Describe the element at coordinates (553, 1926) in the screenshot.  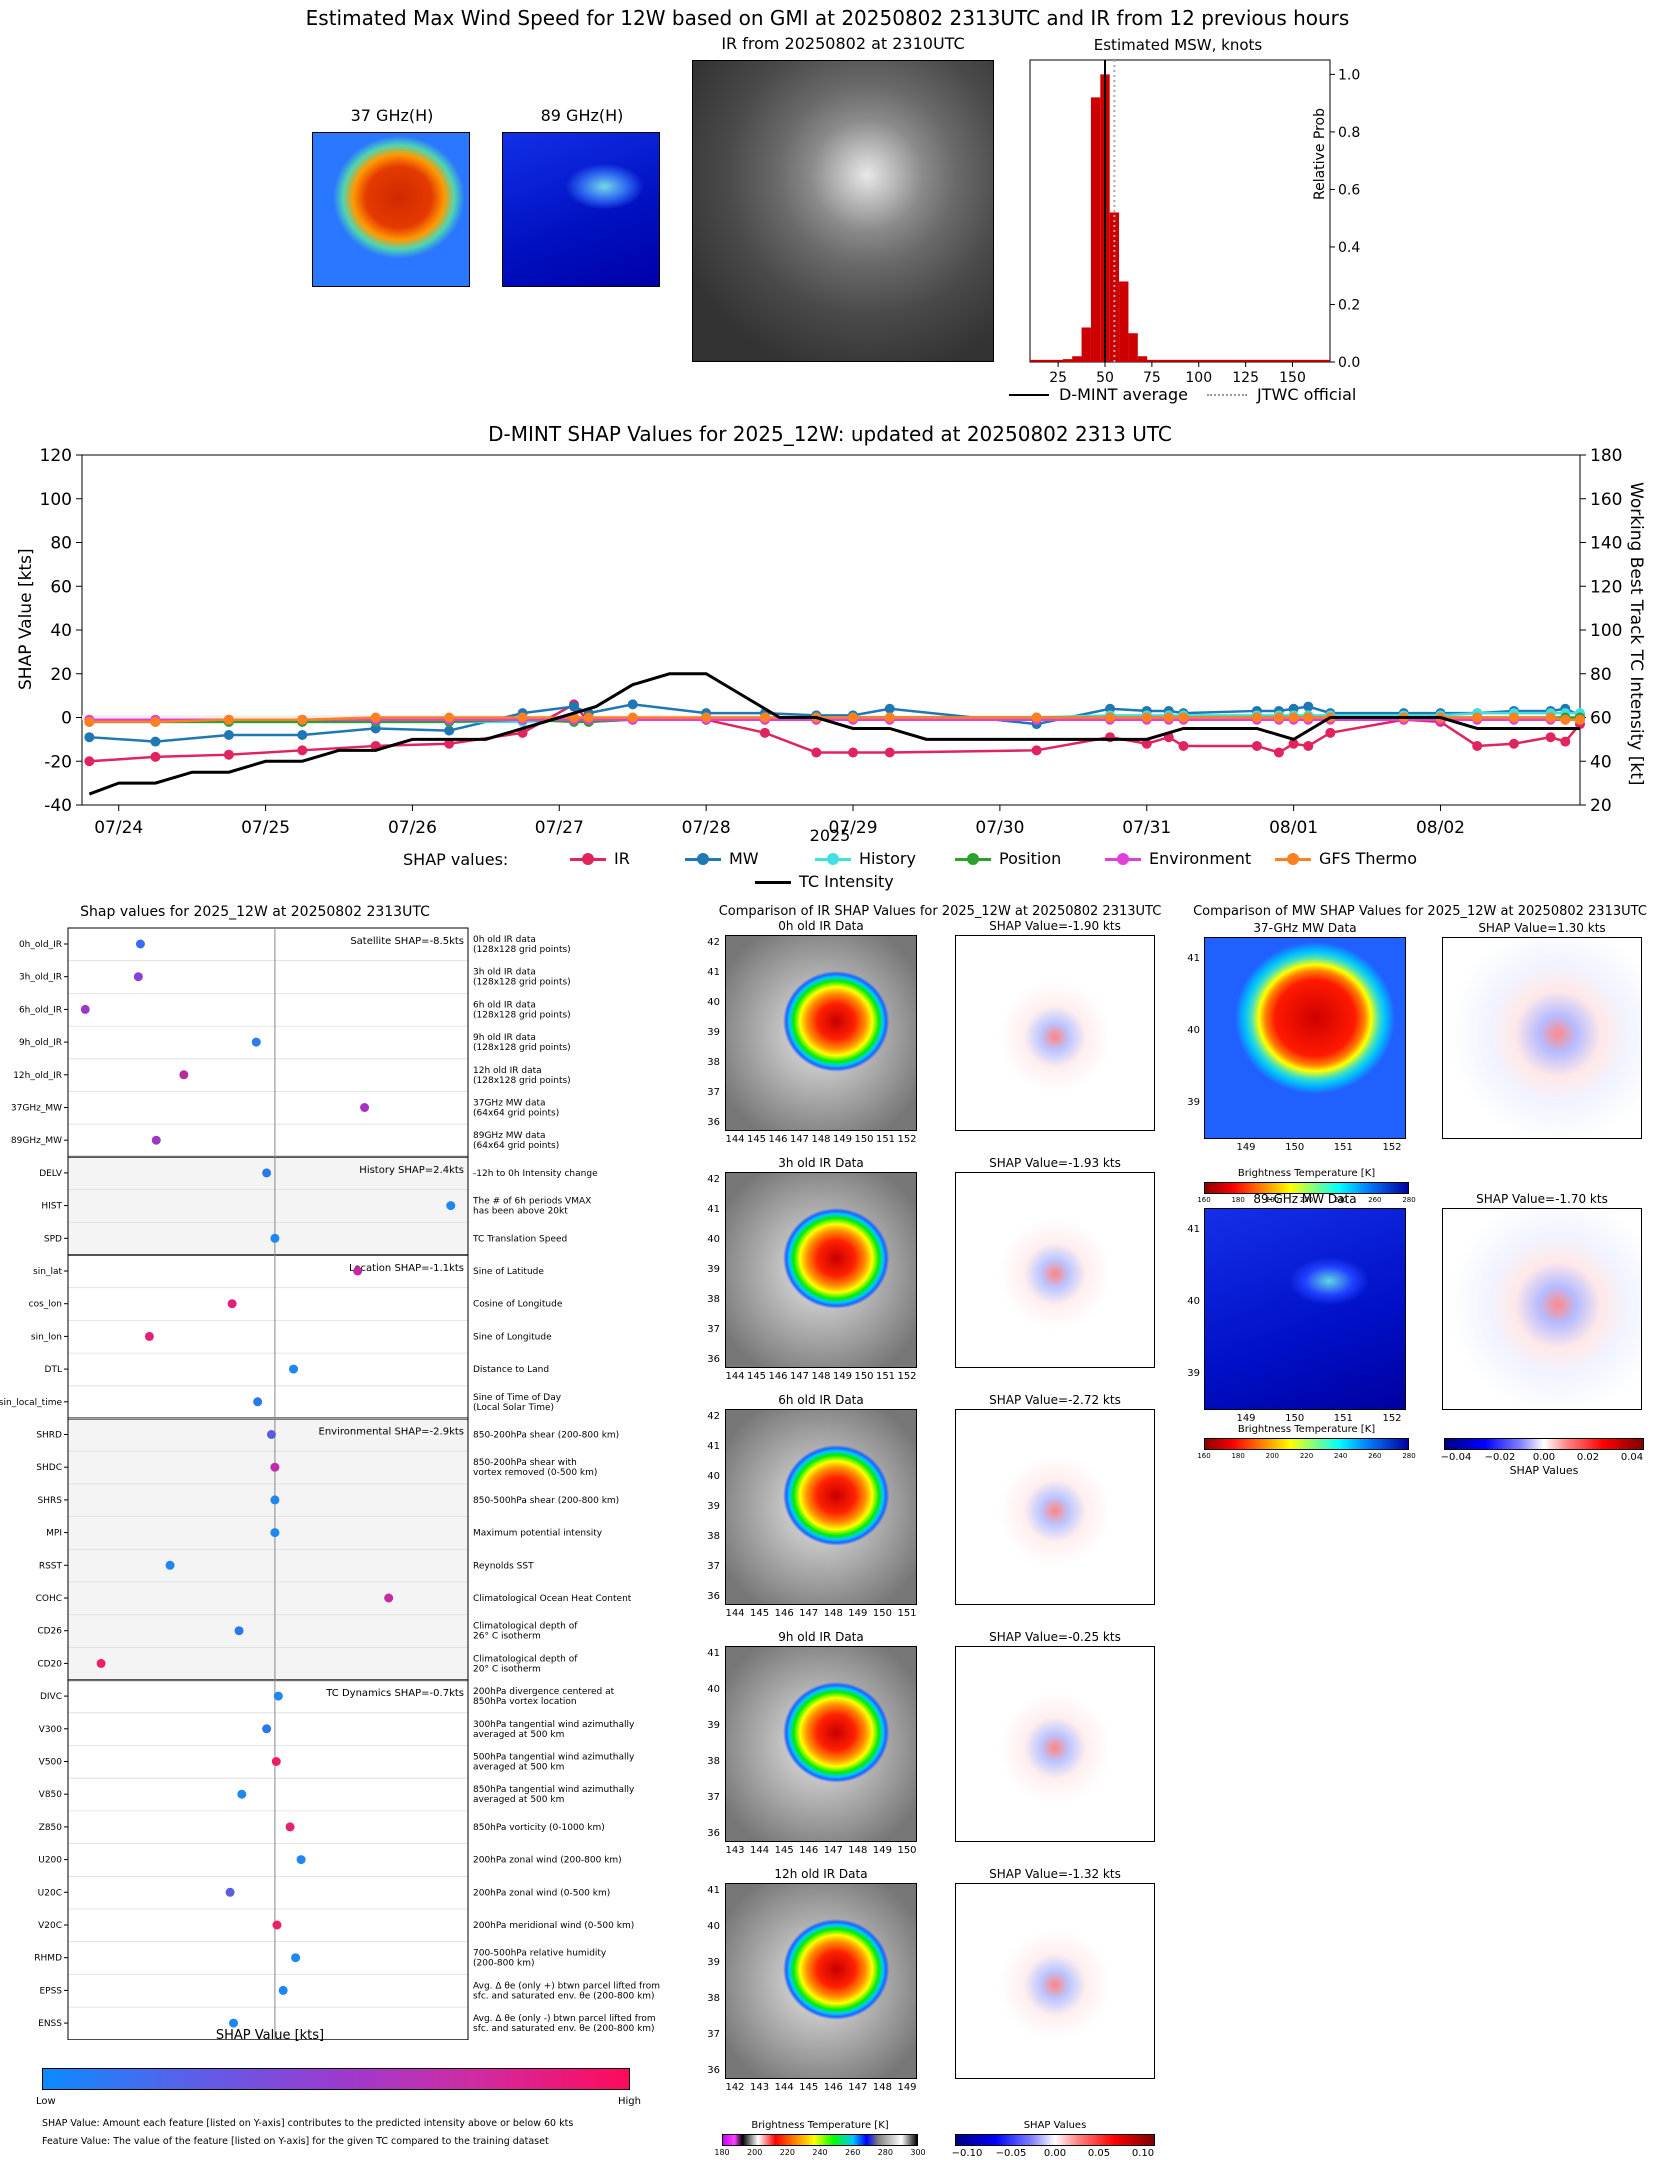
I see `shap-feature-desc: 200hPa meridional wind (0-500 km)` at that location.